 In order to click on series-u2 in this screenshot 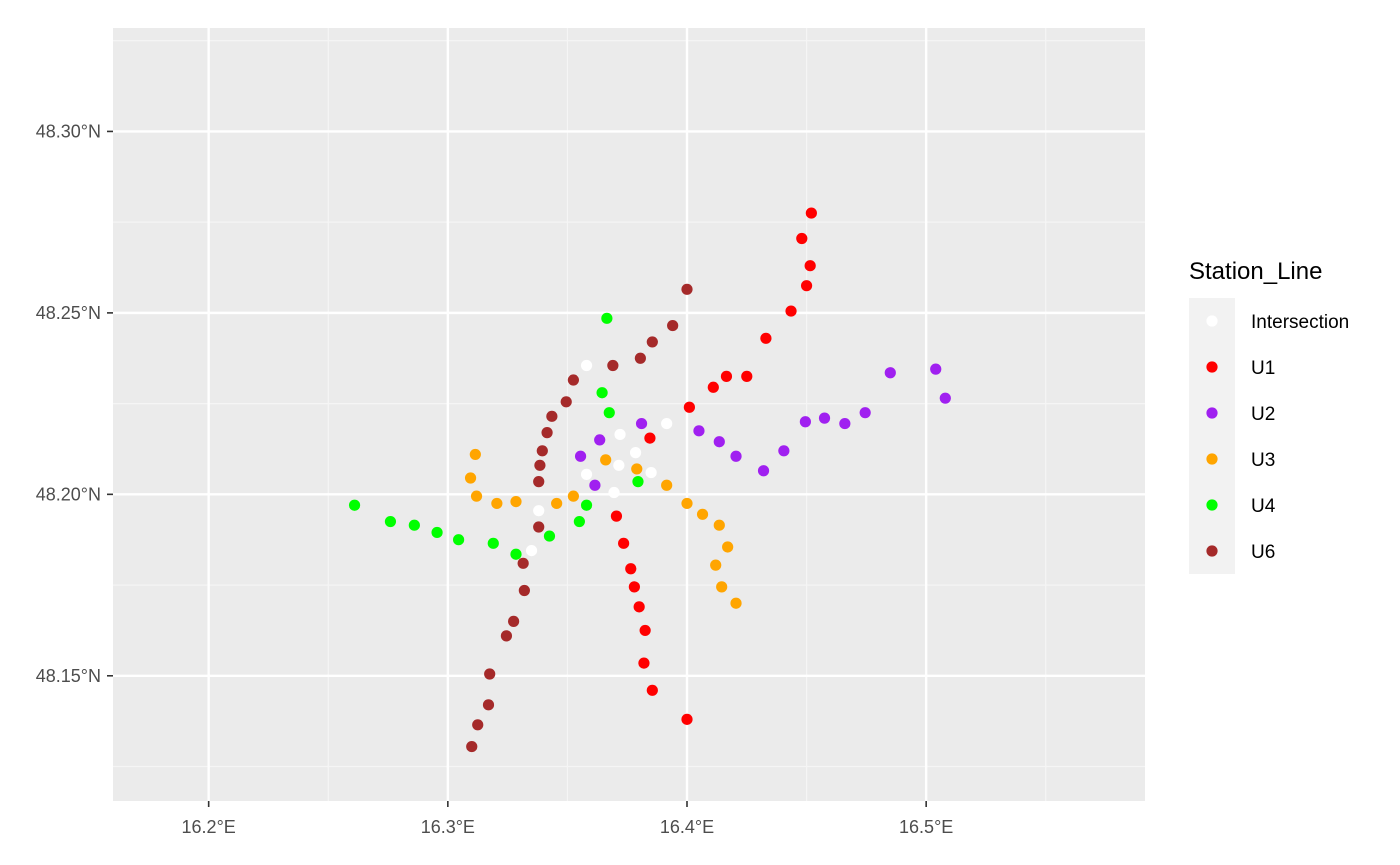, I will do `click(762, 427)`.